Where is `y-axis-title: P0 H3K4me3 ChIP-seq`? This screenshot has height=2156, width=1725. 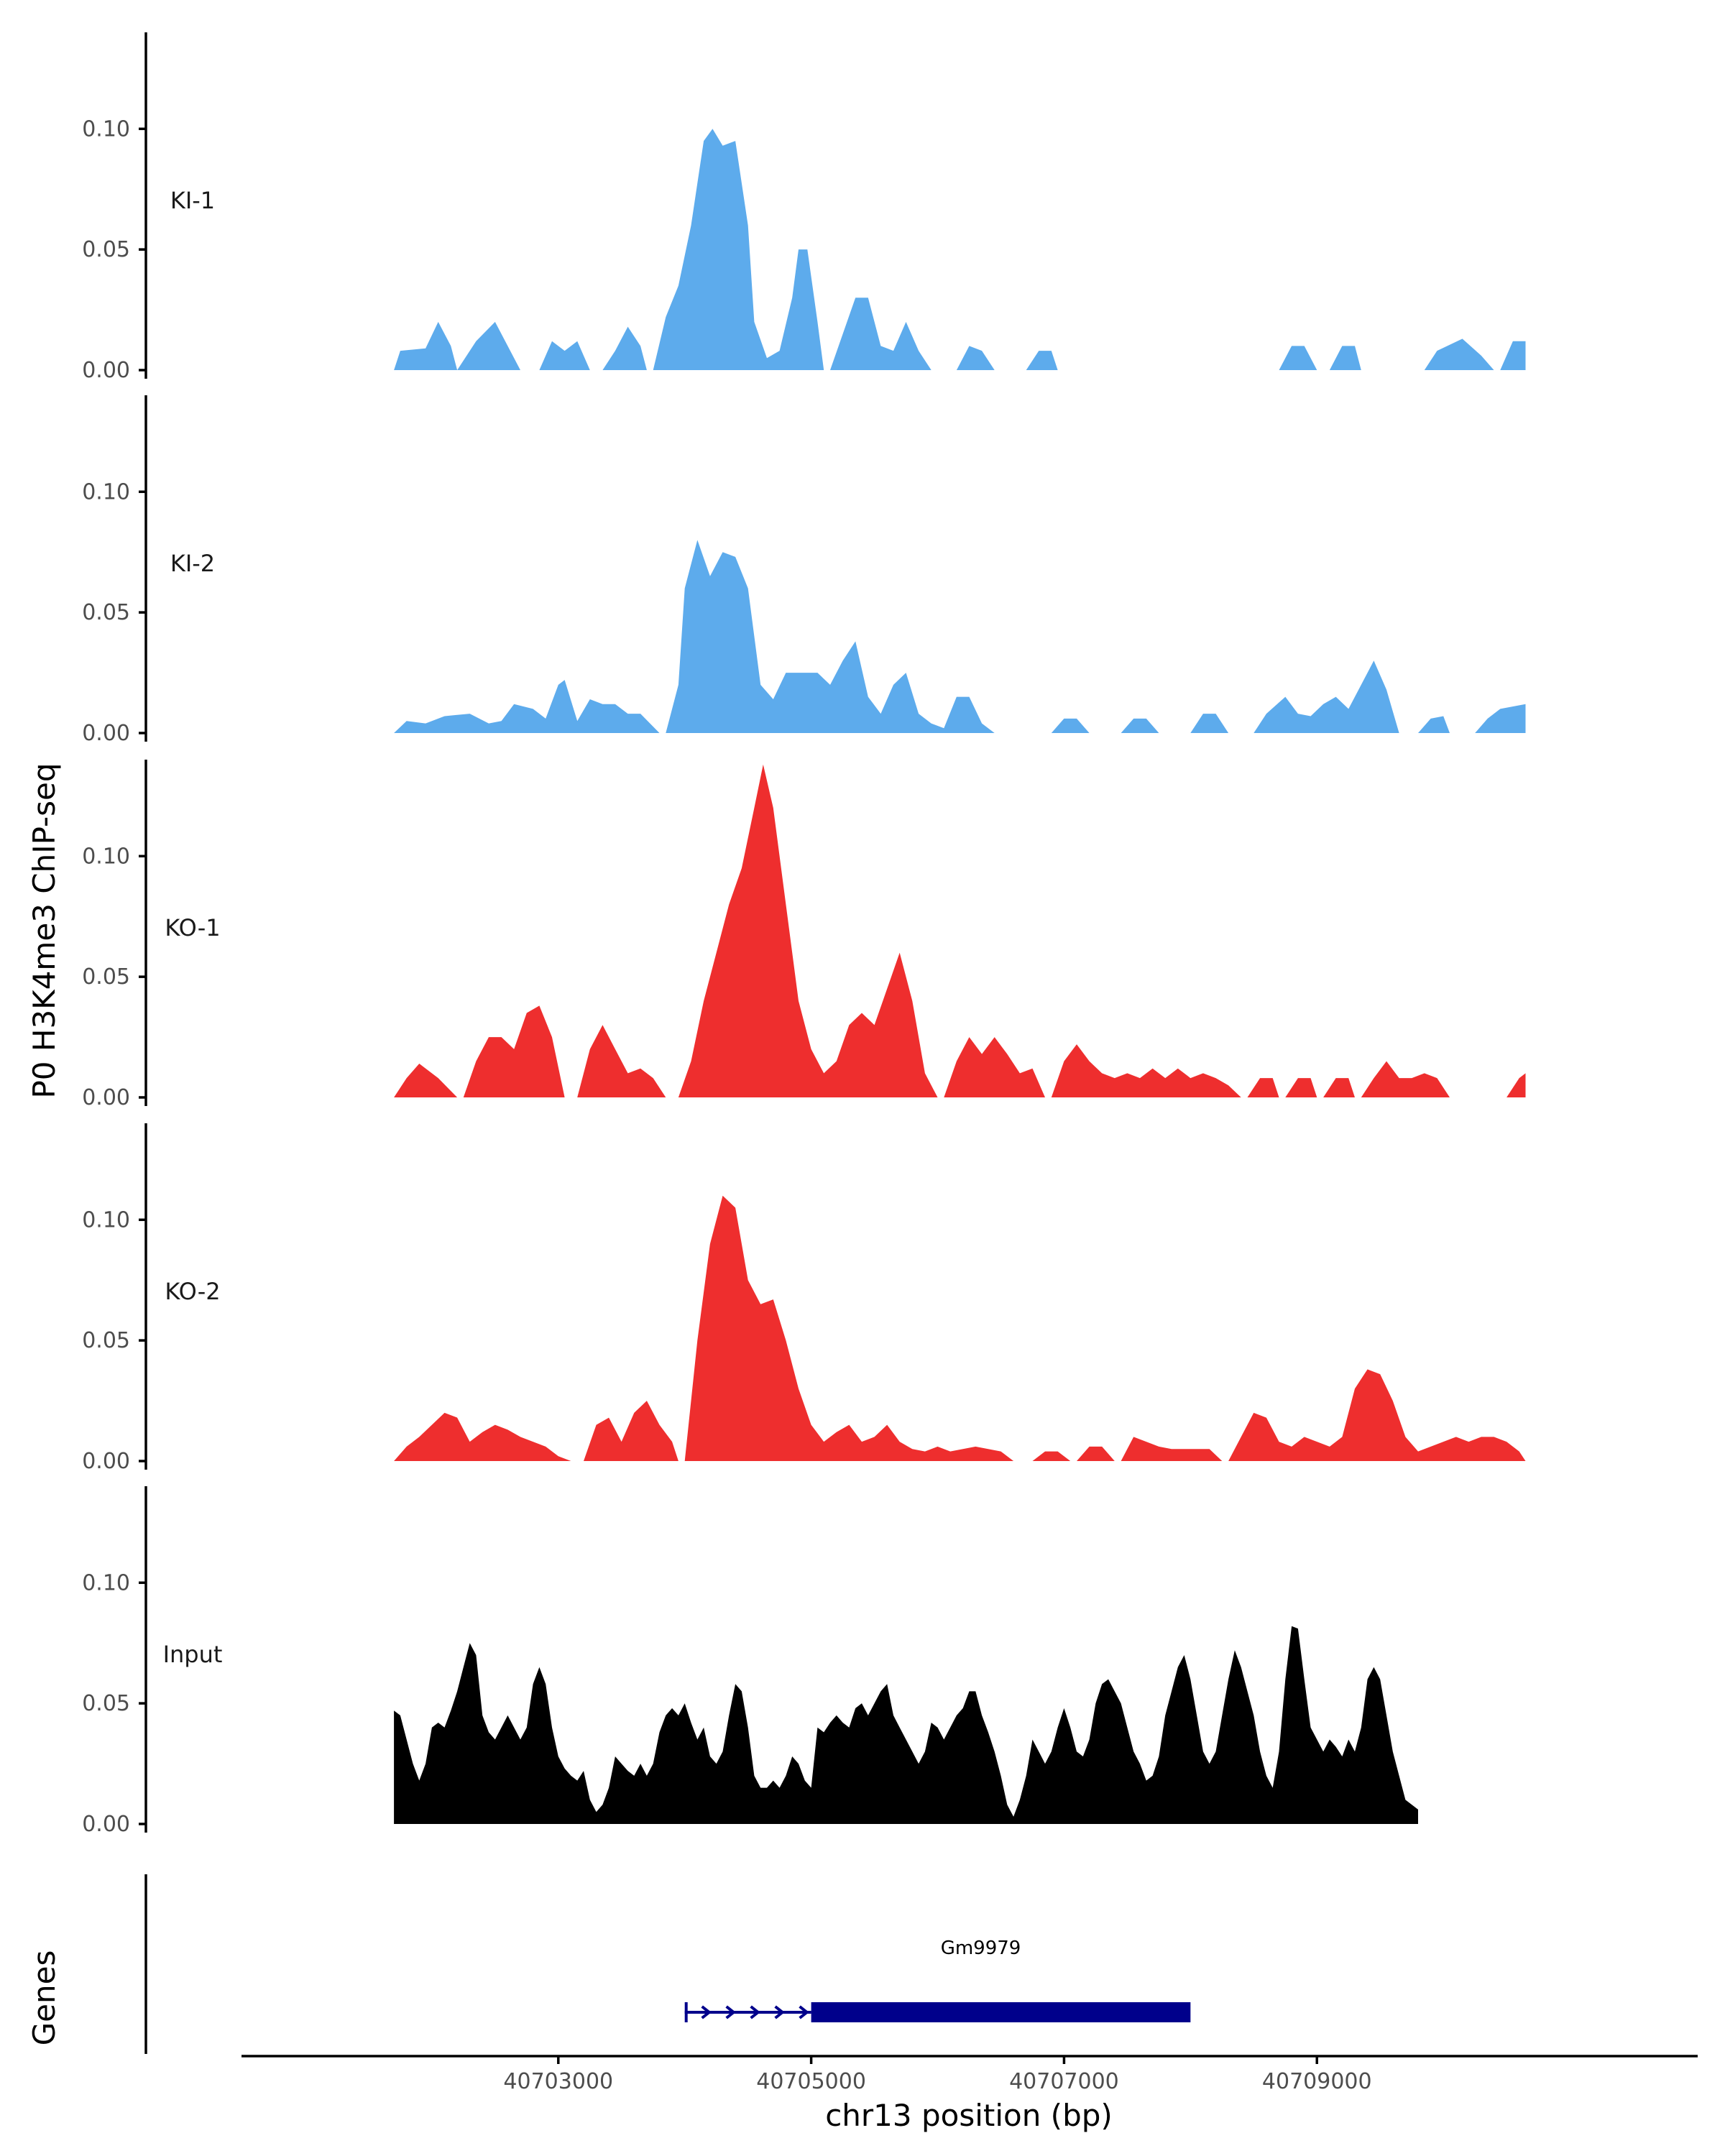
y-axis-title: P0 H3K4me3 ChIP-seq is located at coordinates (44, 931).